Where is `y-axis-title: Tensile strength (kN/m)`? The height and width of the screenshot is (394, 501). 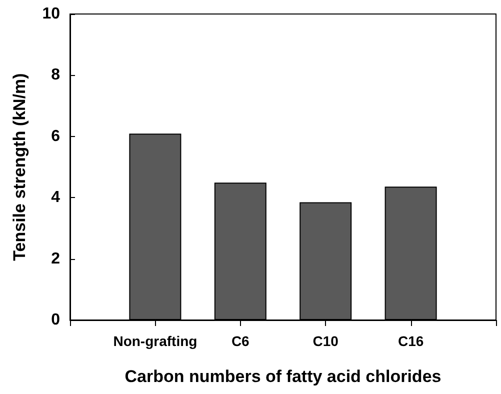 y-axis-title: Tensile strength (kN/m) is located at coordinates (19, 167).